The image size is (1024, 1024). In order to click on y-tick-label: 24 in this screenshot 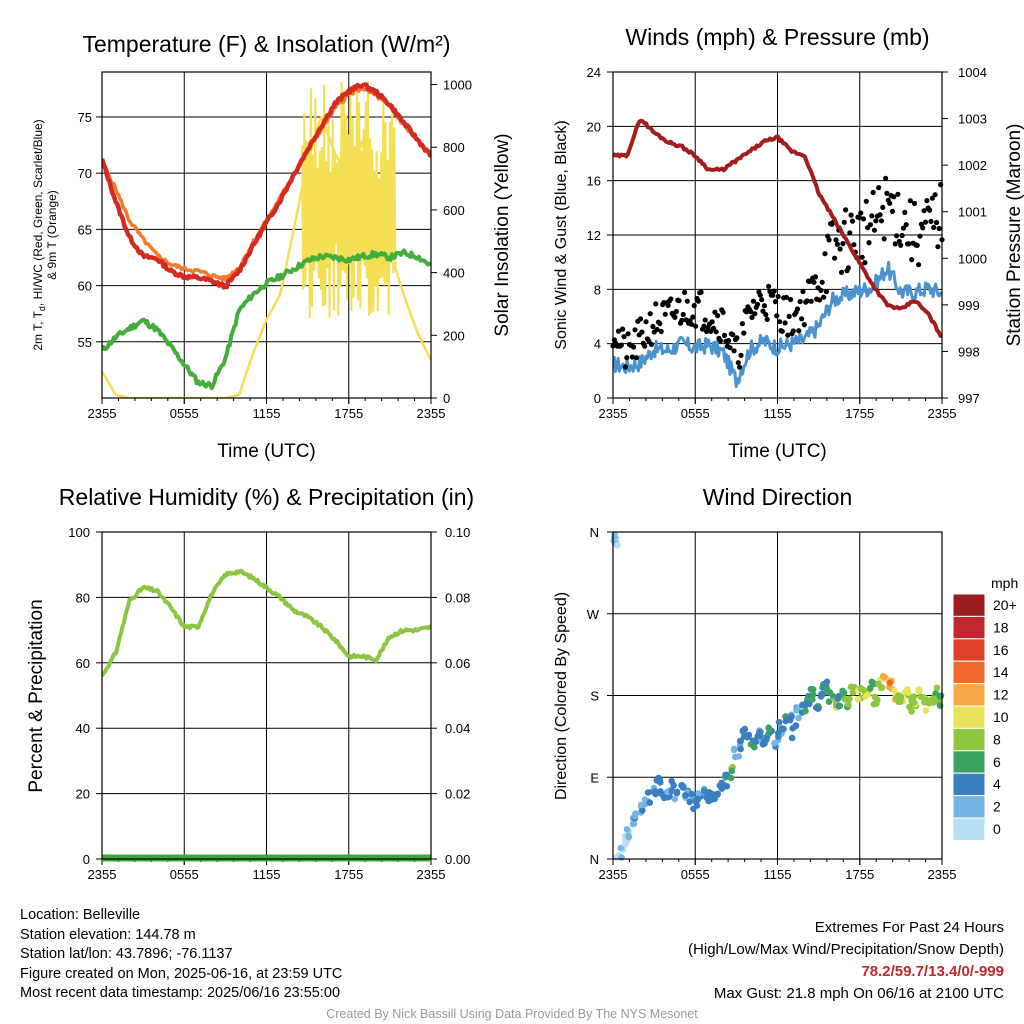, I will do `click(594, 72)`.